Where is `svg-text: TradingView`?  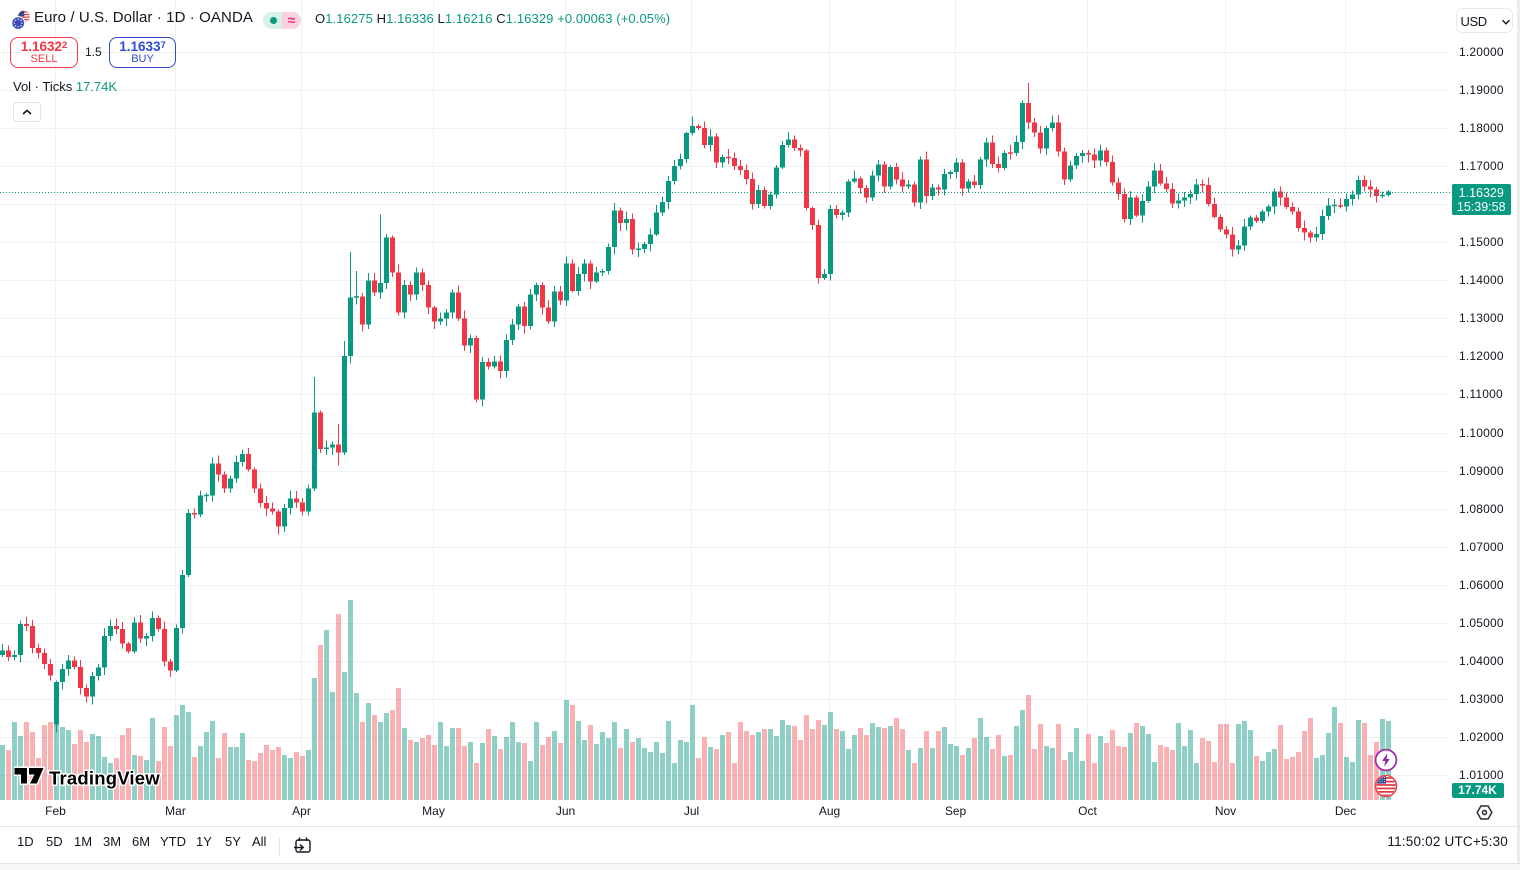 svg-text: TradingView is located at coordinates (104, 778).